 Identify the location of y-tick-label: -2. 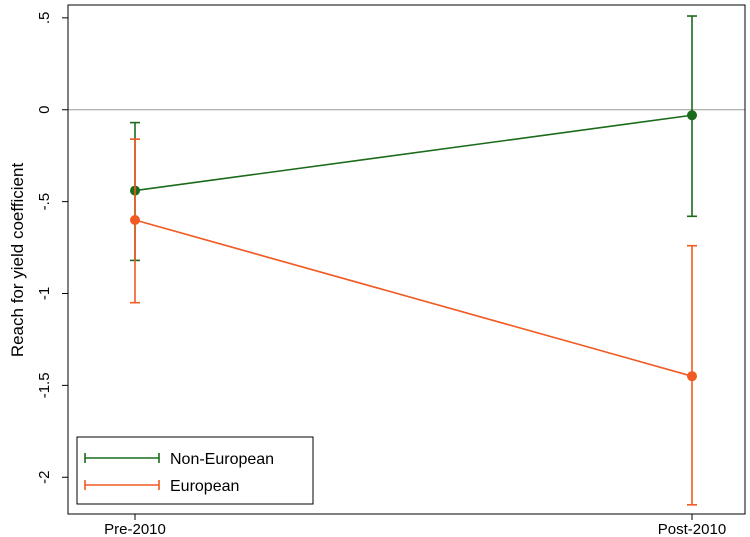
(44, 477).